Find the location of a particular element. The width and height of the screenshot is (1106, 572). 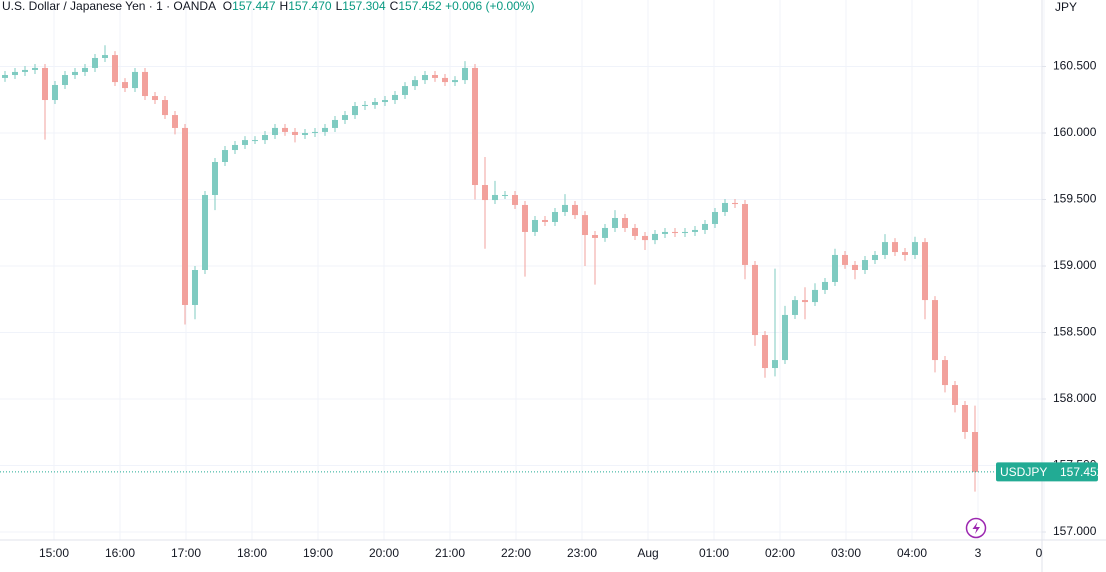

ohlc-fields: O157.447 H157.470 L157.304 C157.452 is located at coordinates (332, 6).